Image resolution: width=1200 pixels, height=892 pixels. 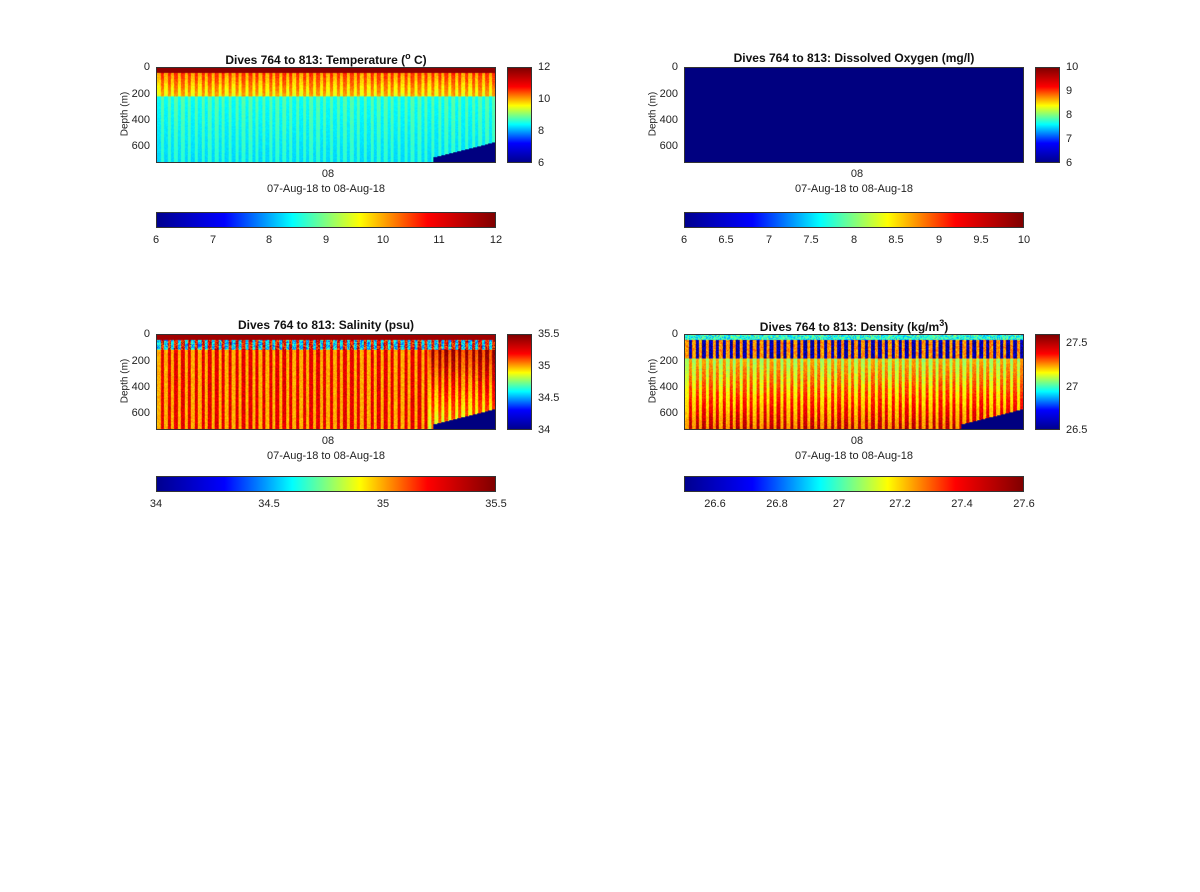 I want to click on colorbar-tick: 26.8, so click(x=777, y=504).